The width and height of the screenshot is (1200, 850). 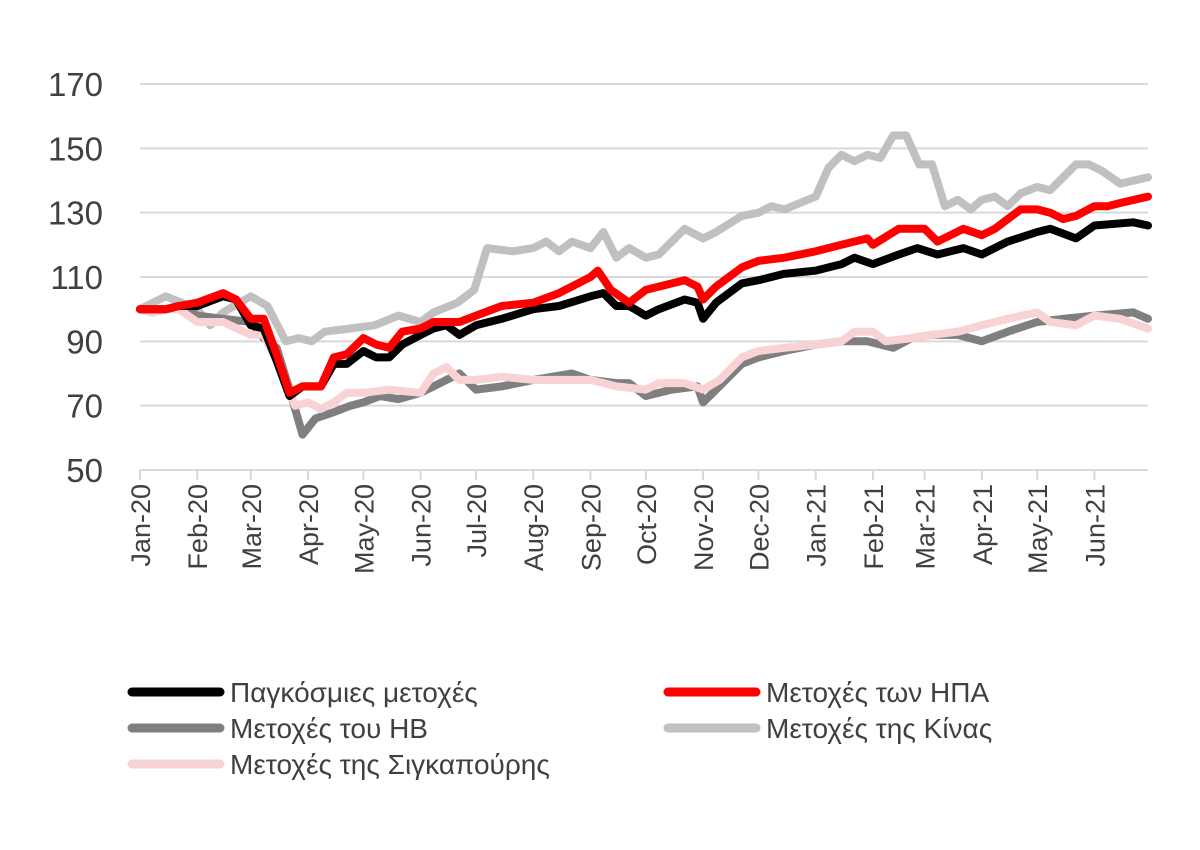 I want to click on legend-label: Μετοχές των ΗΠΑ, so click(x=877, y=692).